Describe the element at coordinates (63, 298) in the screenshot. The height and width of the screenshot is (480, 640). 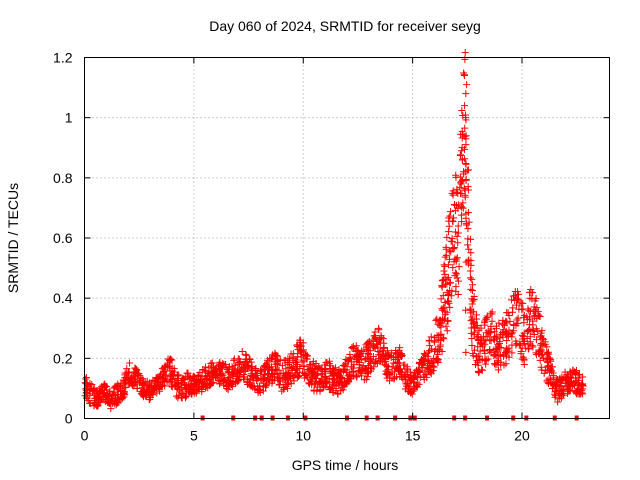
I see `y-tick-label: 0.4` at that location.